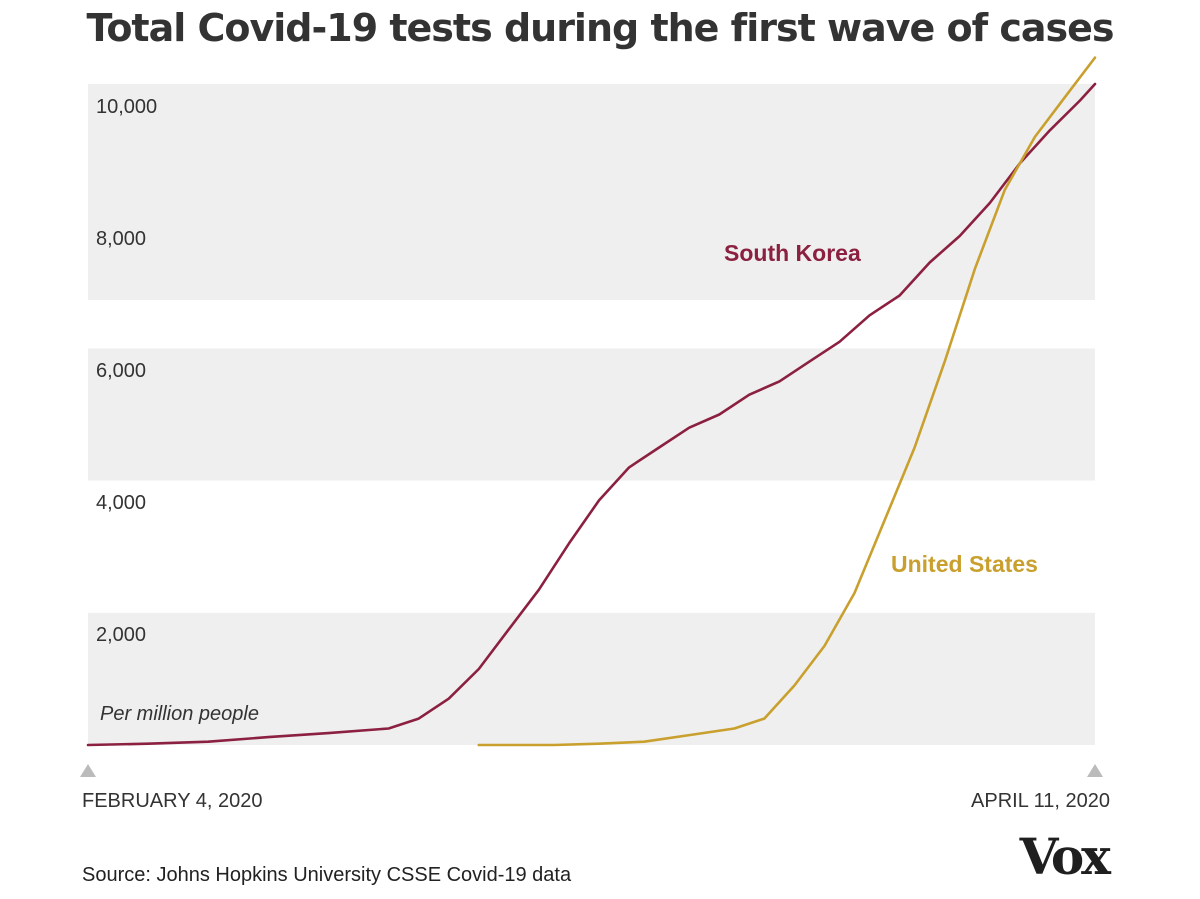 The height and width of the screenshot is (899, 1200). Describe the element at coordinates (1040, 801) in the screenshot. I see `x-end-label: APRIL 11, 2020` at that location.